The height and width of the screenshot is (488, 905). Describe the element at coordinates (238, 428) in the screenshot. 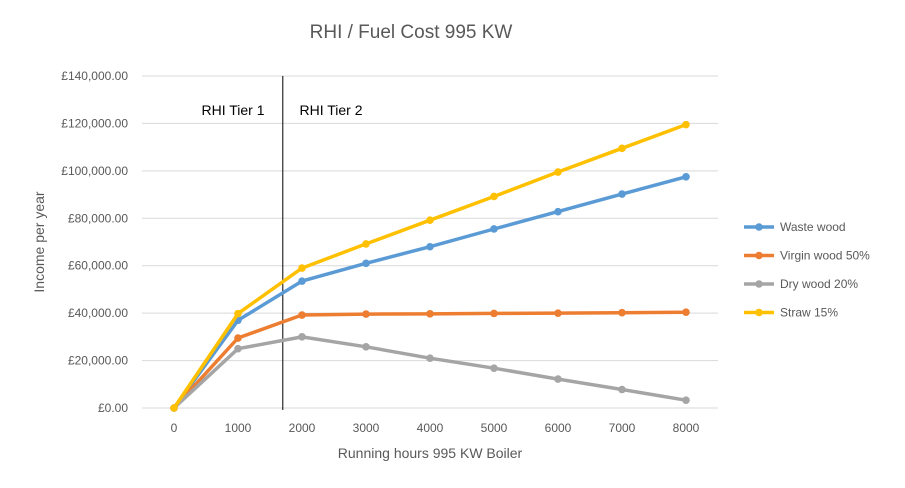

I see `x-tick-label: 1000` at that location.